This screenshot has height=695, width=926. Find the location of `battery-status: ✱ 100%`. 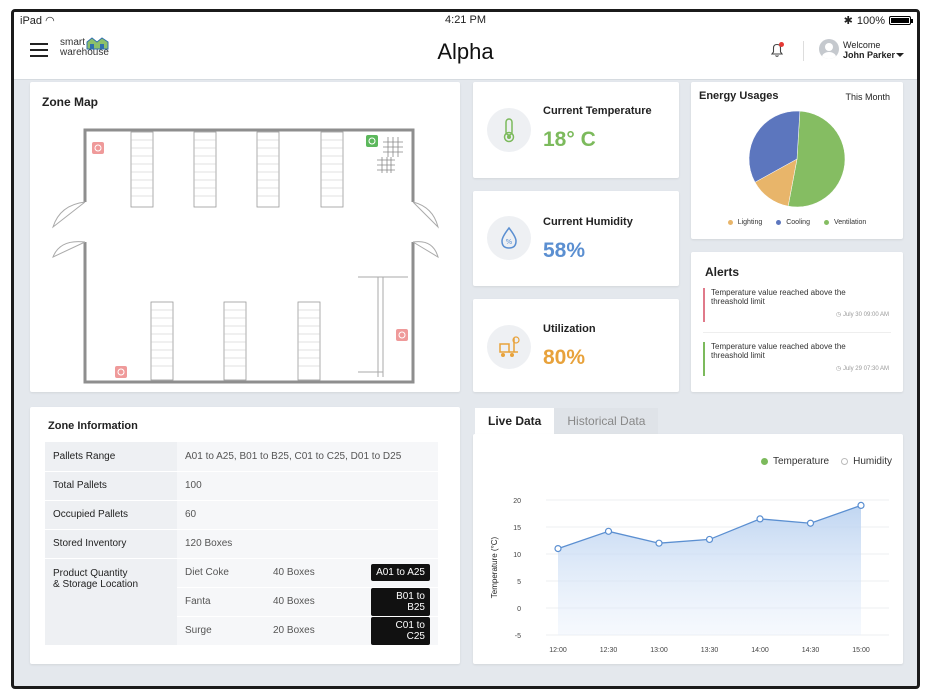

battery-status: ✱ 100% is located at coordinates (878, 20).